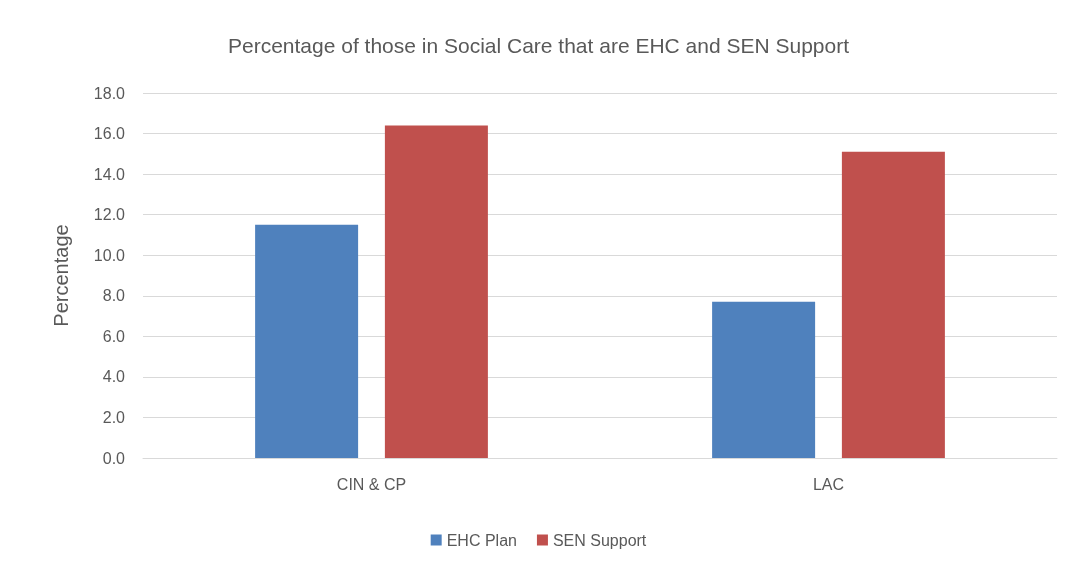 The height and width of the screenshot is (575, 1077). I want to click on y-tick-label: 18.0, so click(109, 93).